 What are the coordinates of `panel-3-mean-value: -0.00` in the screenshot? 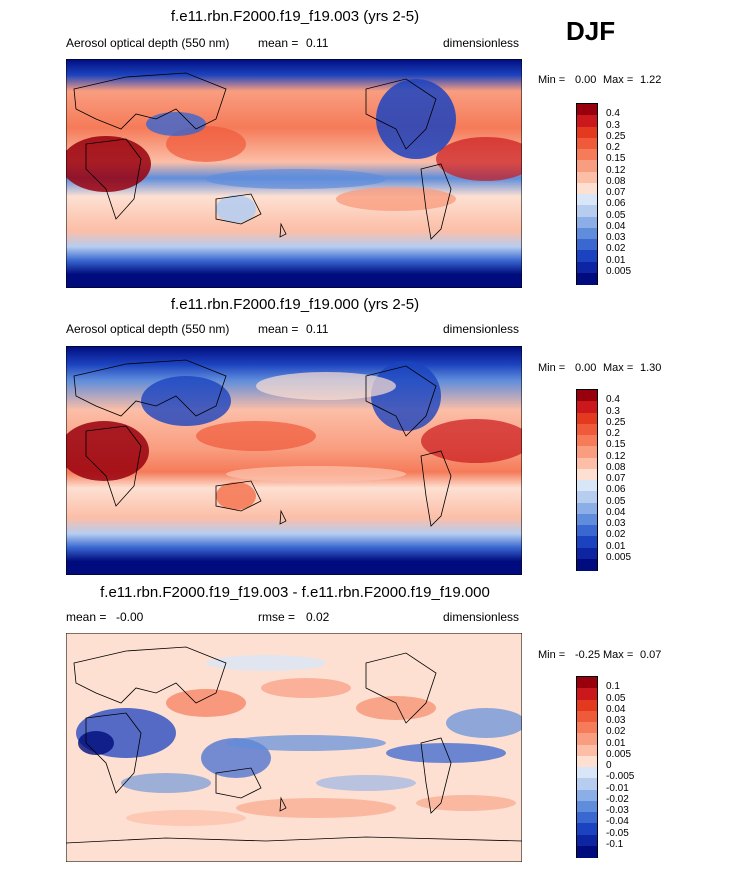 It's located at (130, 617).